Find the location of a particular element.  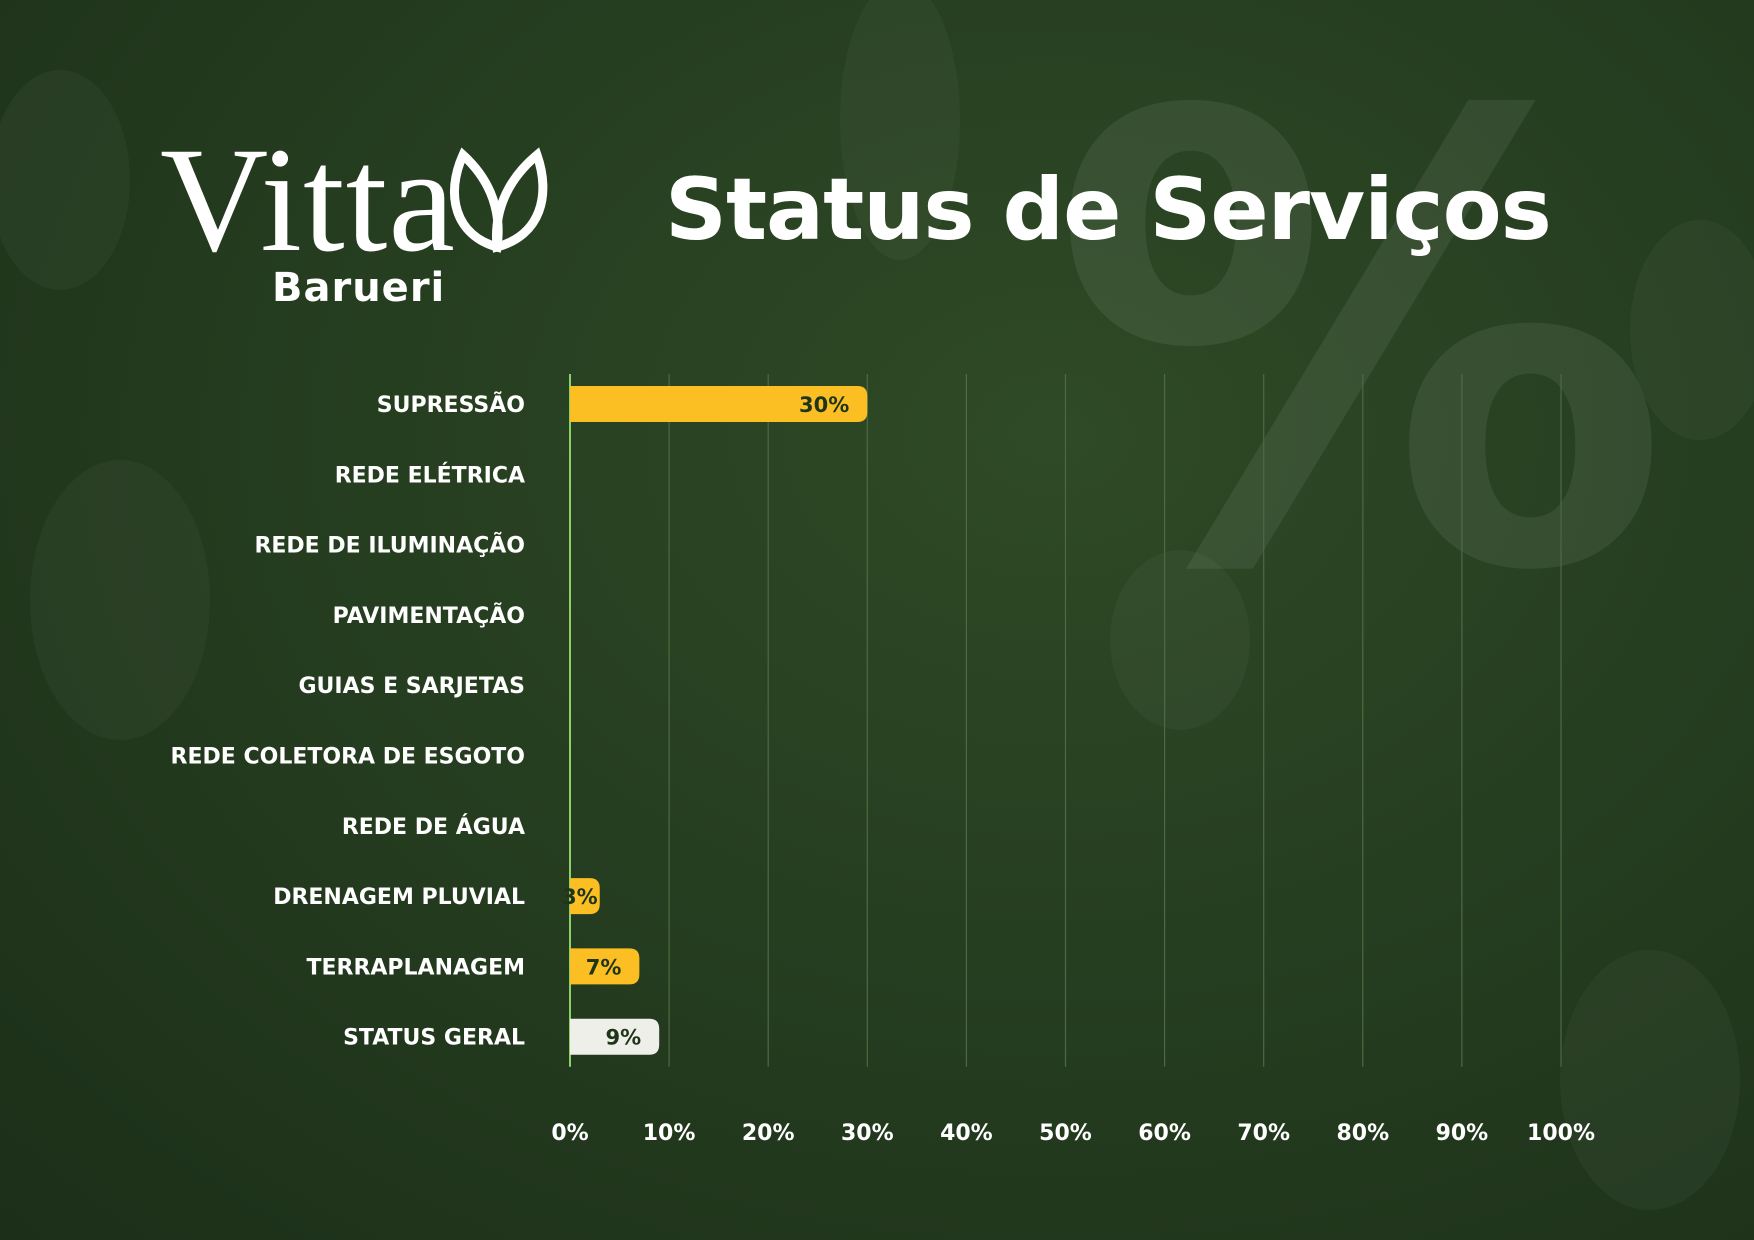

bar-value-label: 3% is located at coordinates (580, 897).